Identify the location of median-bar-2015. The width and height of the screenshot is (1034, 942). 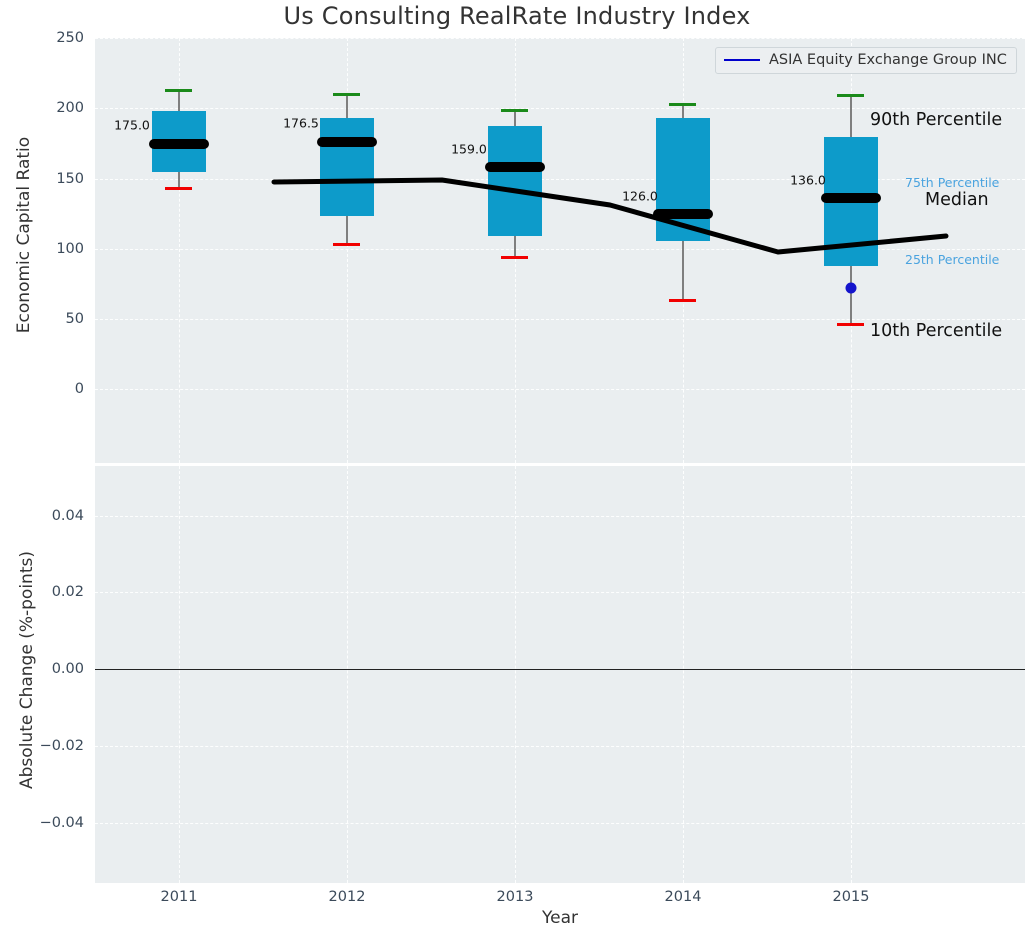
(851, 198).